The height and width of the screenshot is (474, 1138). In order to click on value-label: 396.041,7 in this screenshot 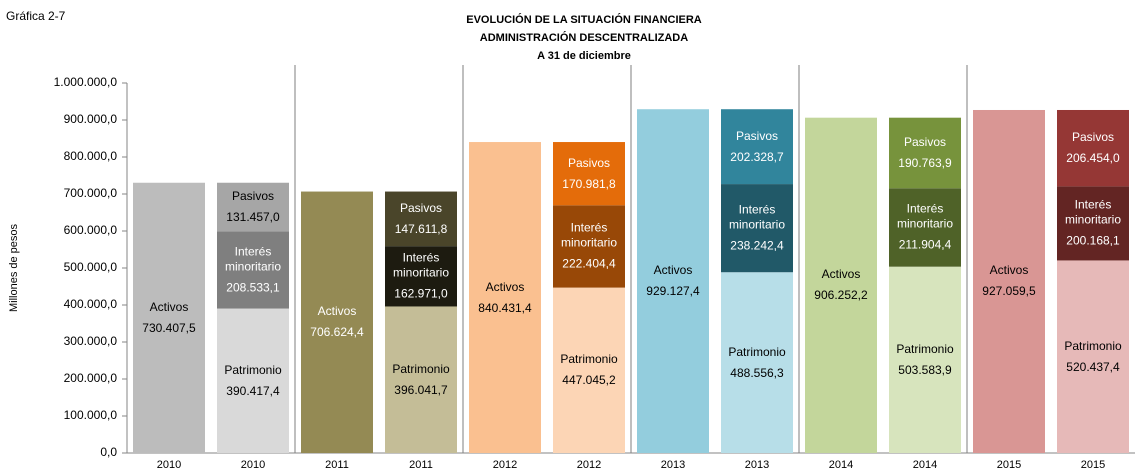, I will do `click(421, 389)`.